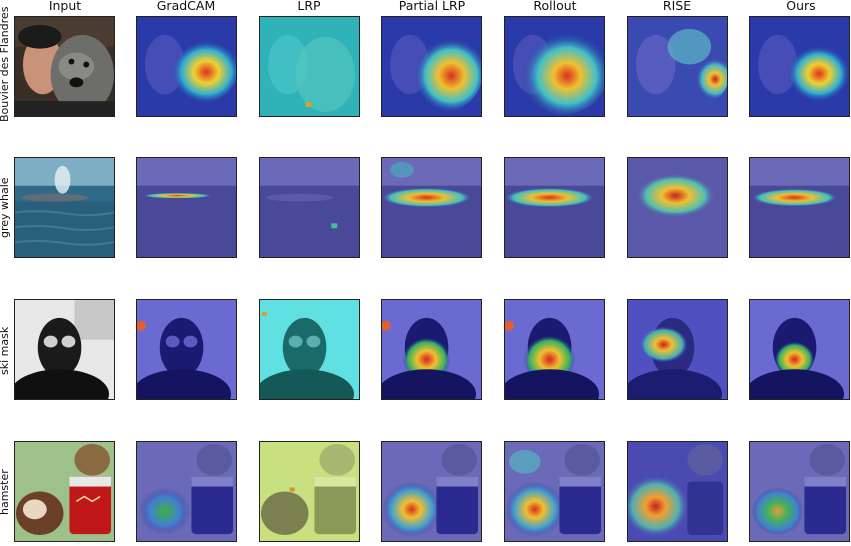 This screenshot has width=851, height=546. Describe the element at coordinates (554, 207) in the screenshot. I see `heatmap-rollout-whale` at that location.